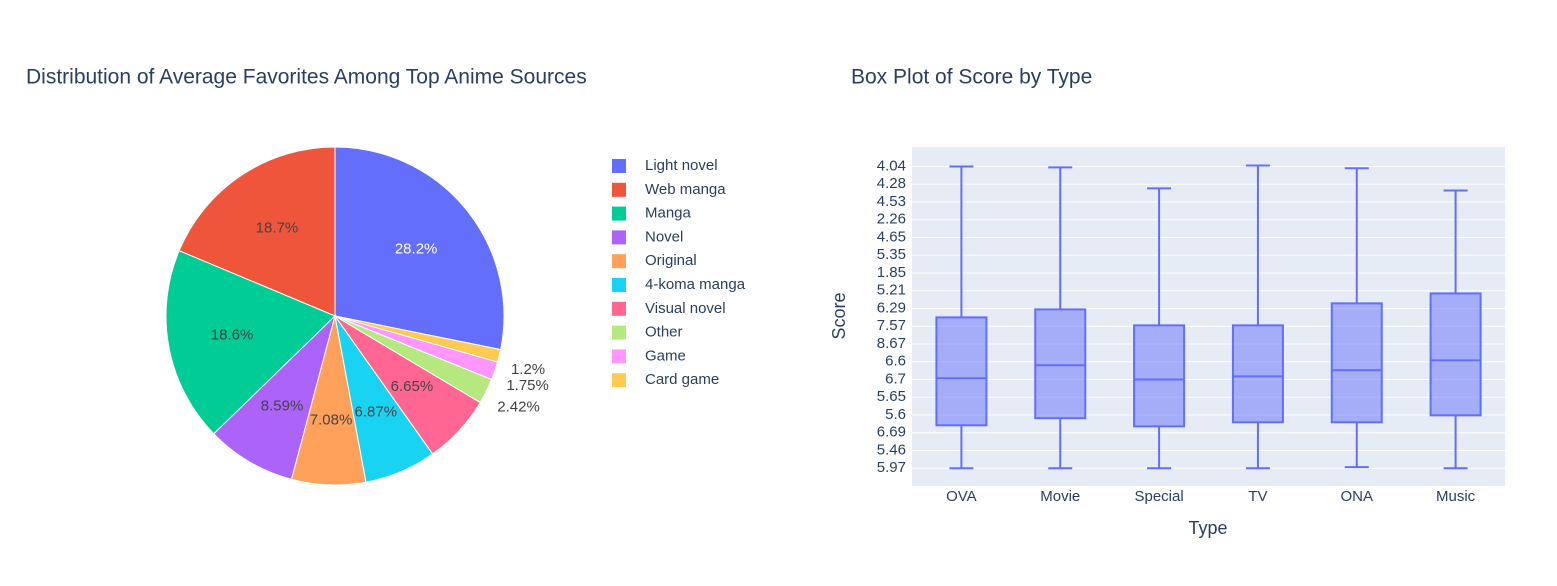  I want to click on box-title: Box Plot of Score by Type, so click(971, 77).